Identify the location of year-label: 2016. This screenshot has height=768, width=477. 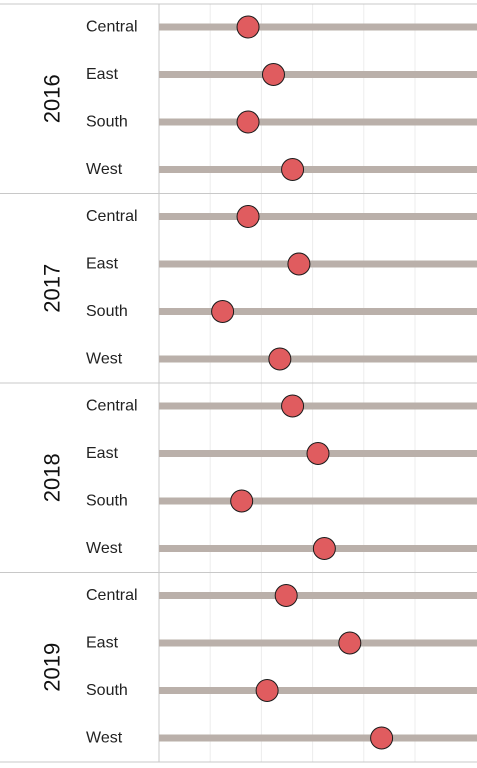
(52, 98).